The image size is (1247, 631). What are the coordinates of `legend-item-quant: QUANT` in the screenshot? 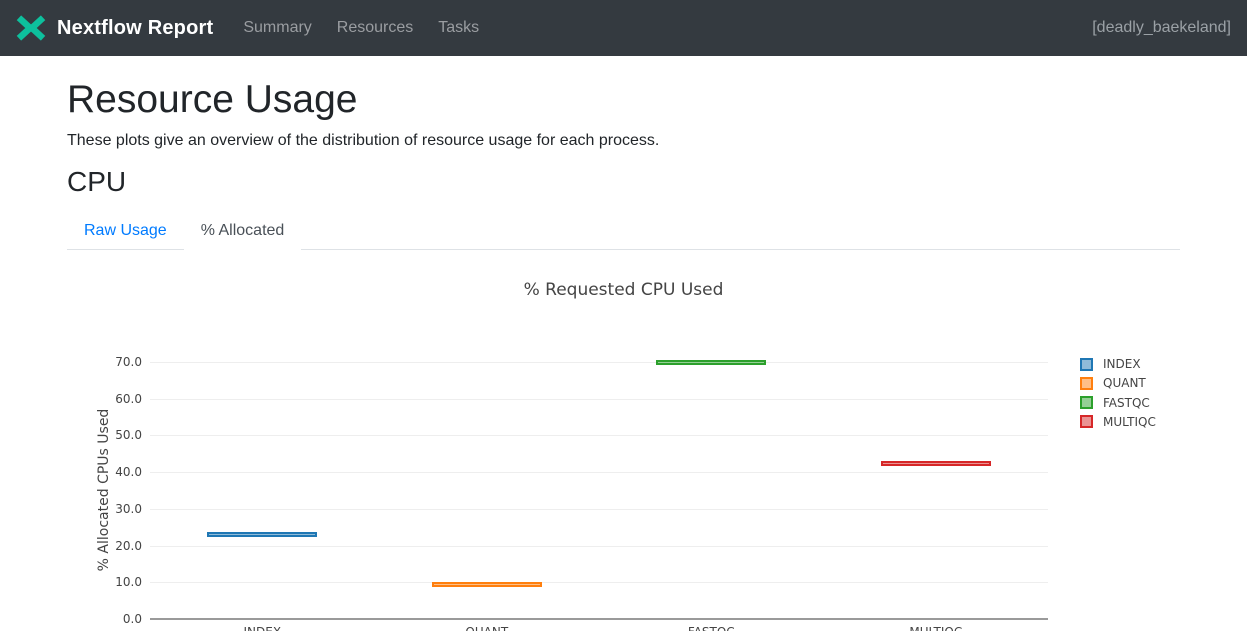 It's located at (1113, 383).